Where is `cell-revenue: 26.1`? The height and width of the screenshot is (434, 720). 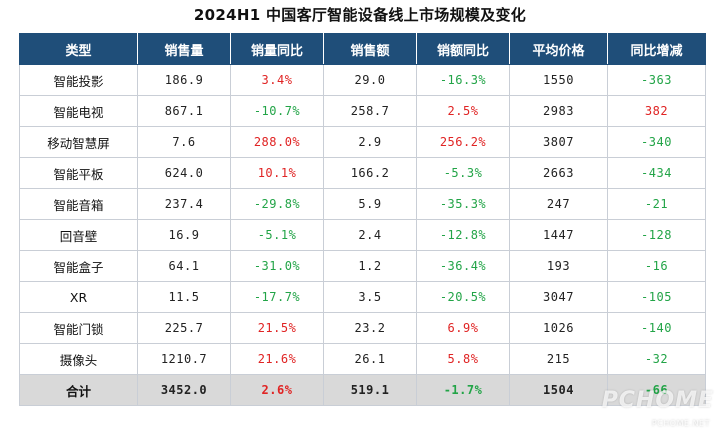 cell-revenue: 26.1 is located at coordinates (370, 359).